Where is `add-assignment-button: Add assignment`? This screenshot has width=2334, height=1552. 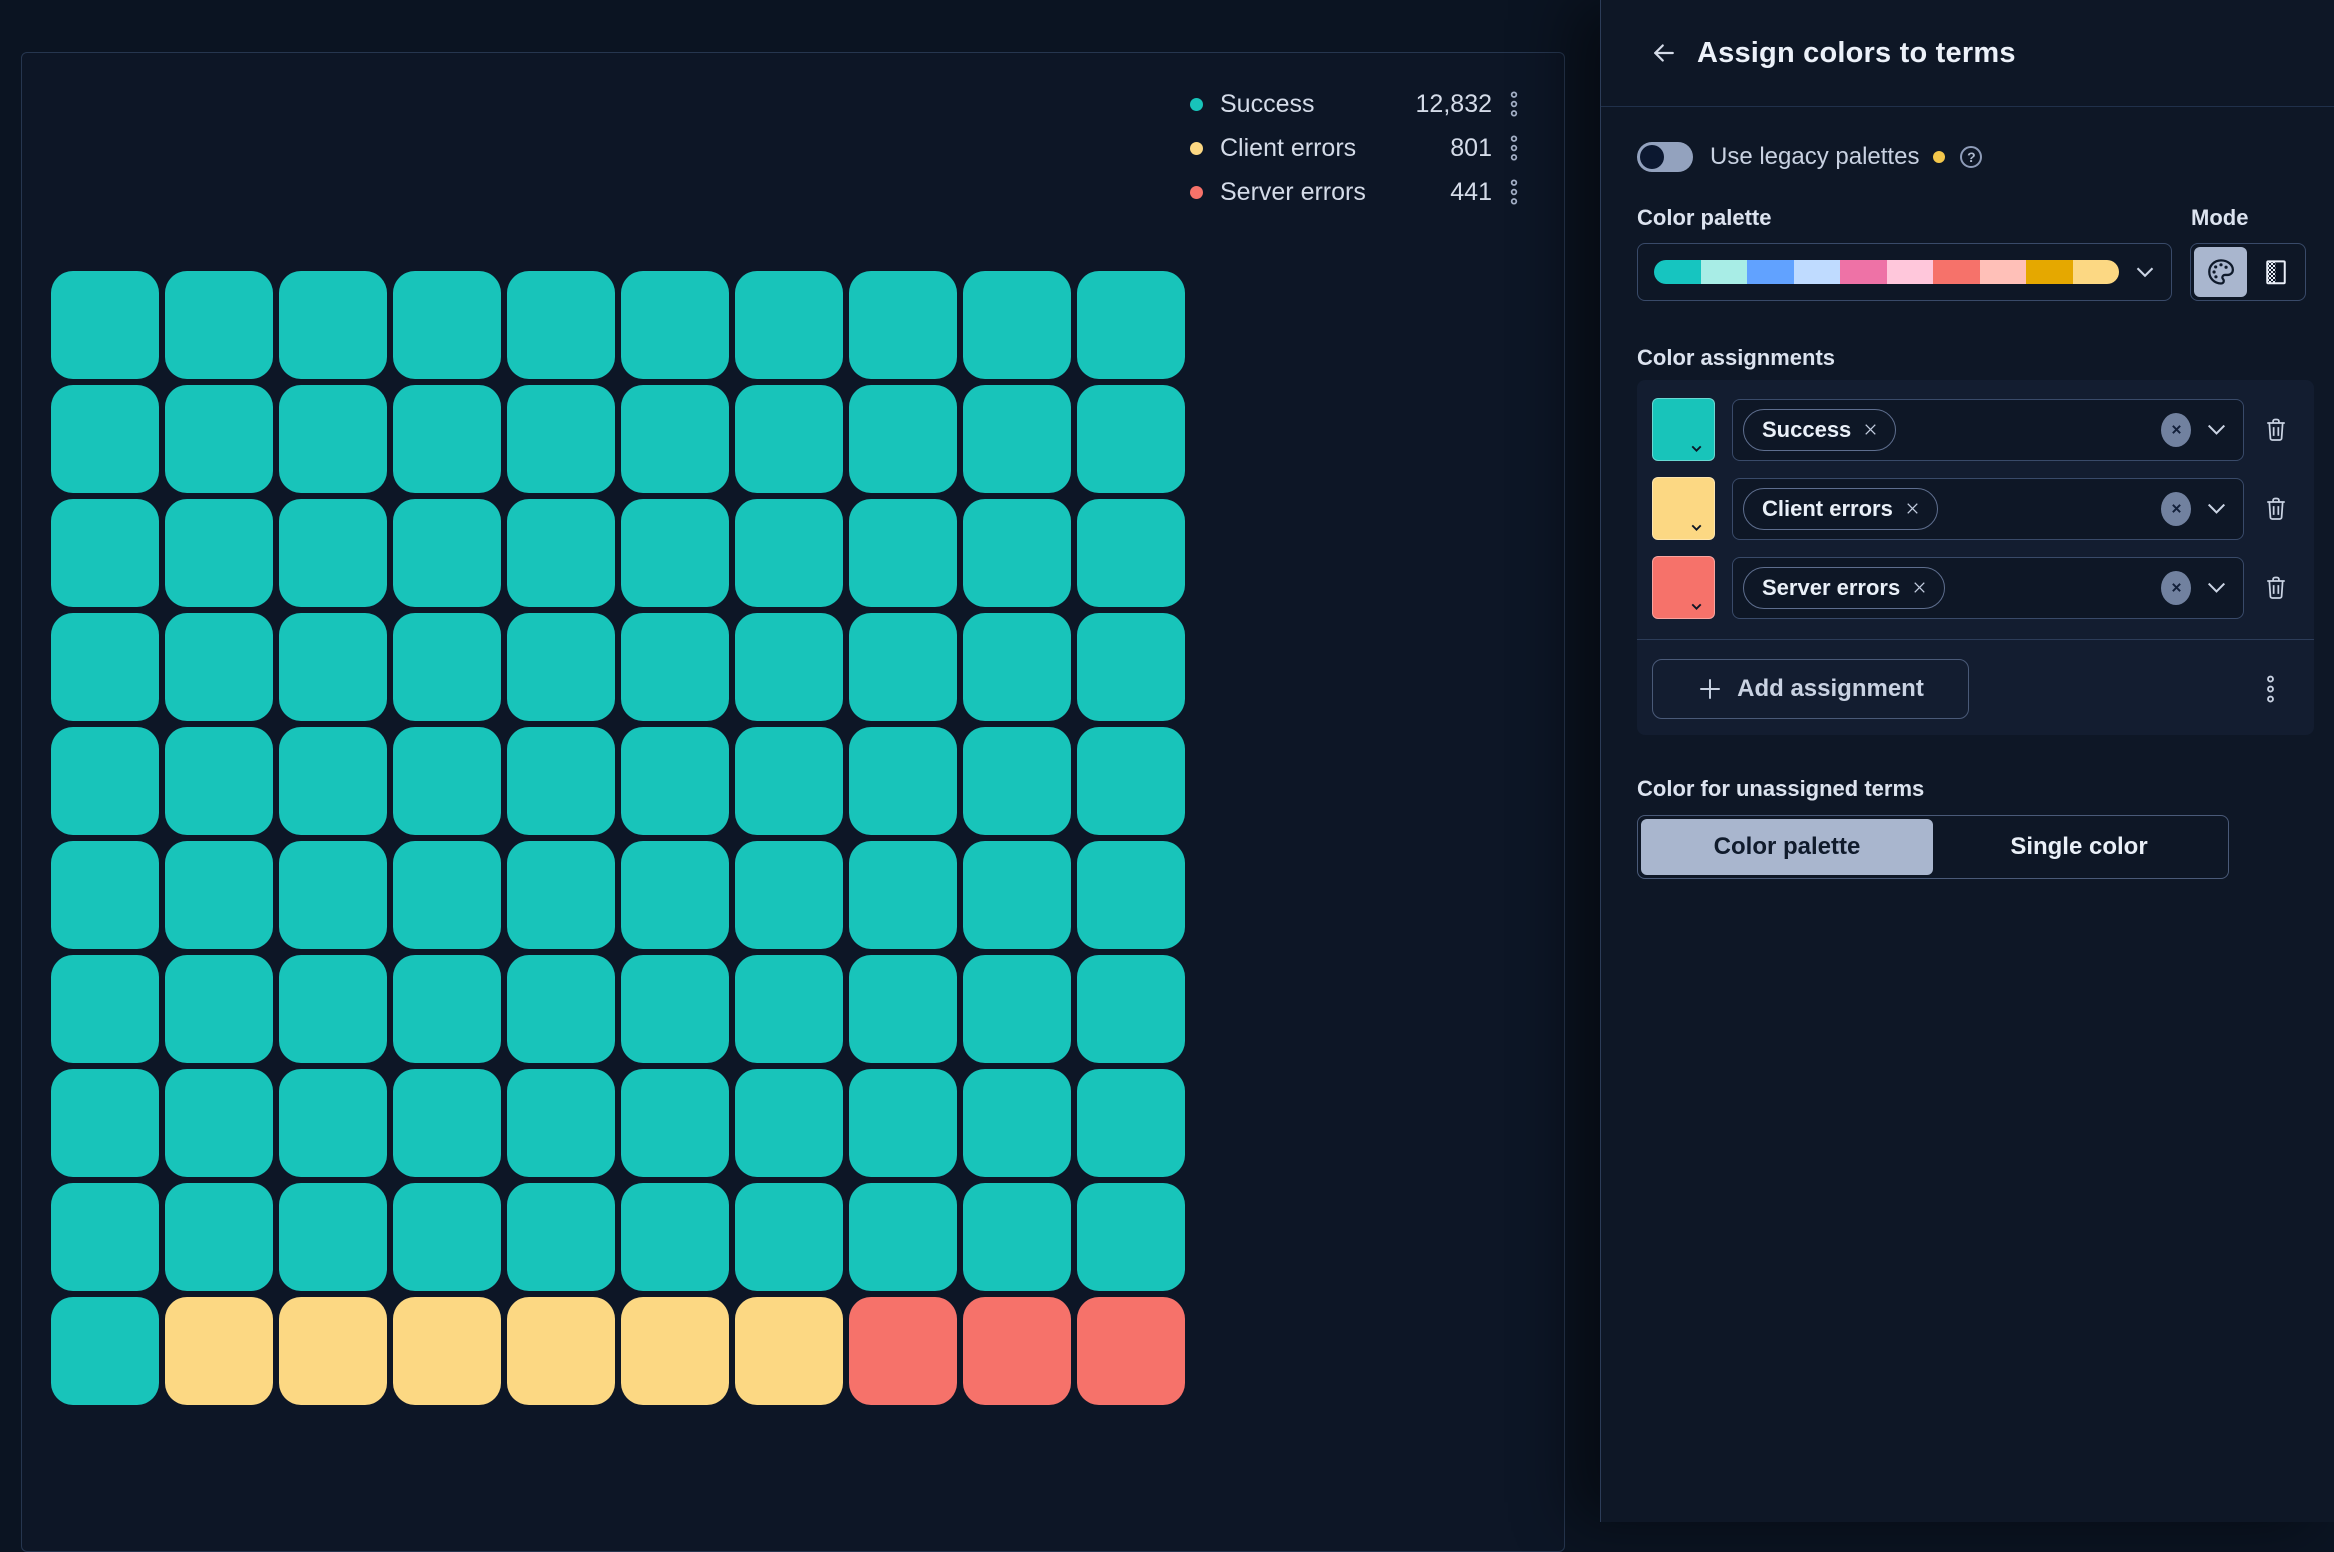 add-assignment-button: Add assignment is located at coordinates (1810, 689).